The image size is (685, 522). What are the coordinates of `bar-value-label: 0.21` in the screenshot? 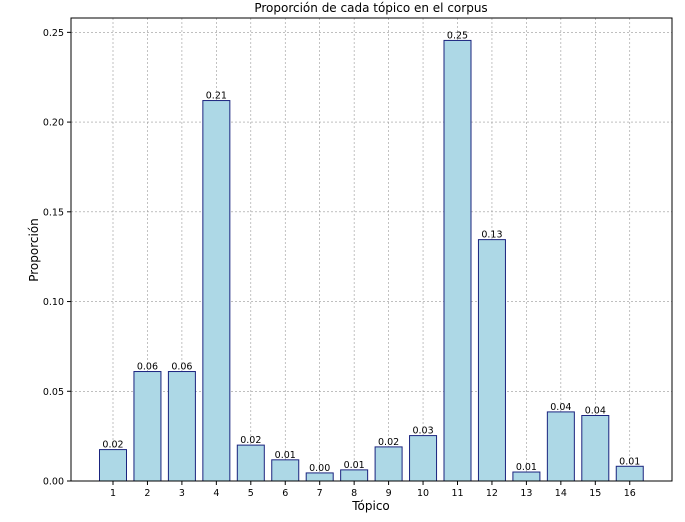 It's located at (216, 96).